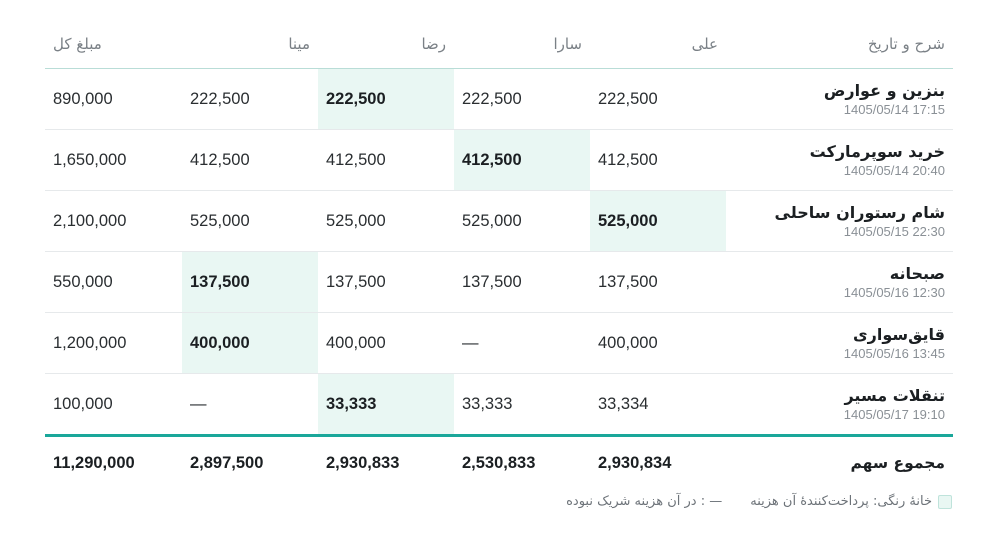  What do you see at coordinates (859, 212) in the screenshot?
I see `expense-title: شام رستوران ساحلی` at bounding box center [859, 212].